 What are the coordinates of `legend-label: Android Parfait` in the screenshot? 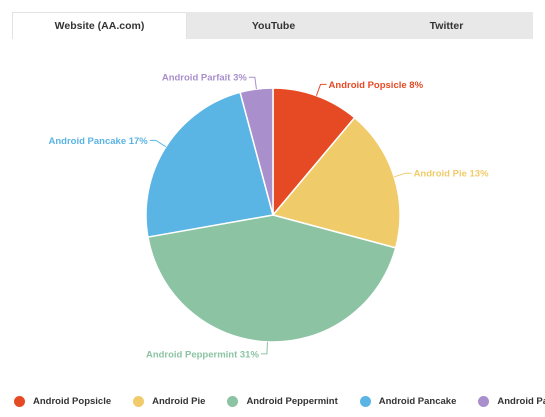 It's located at (521, 401).